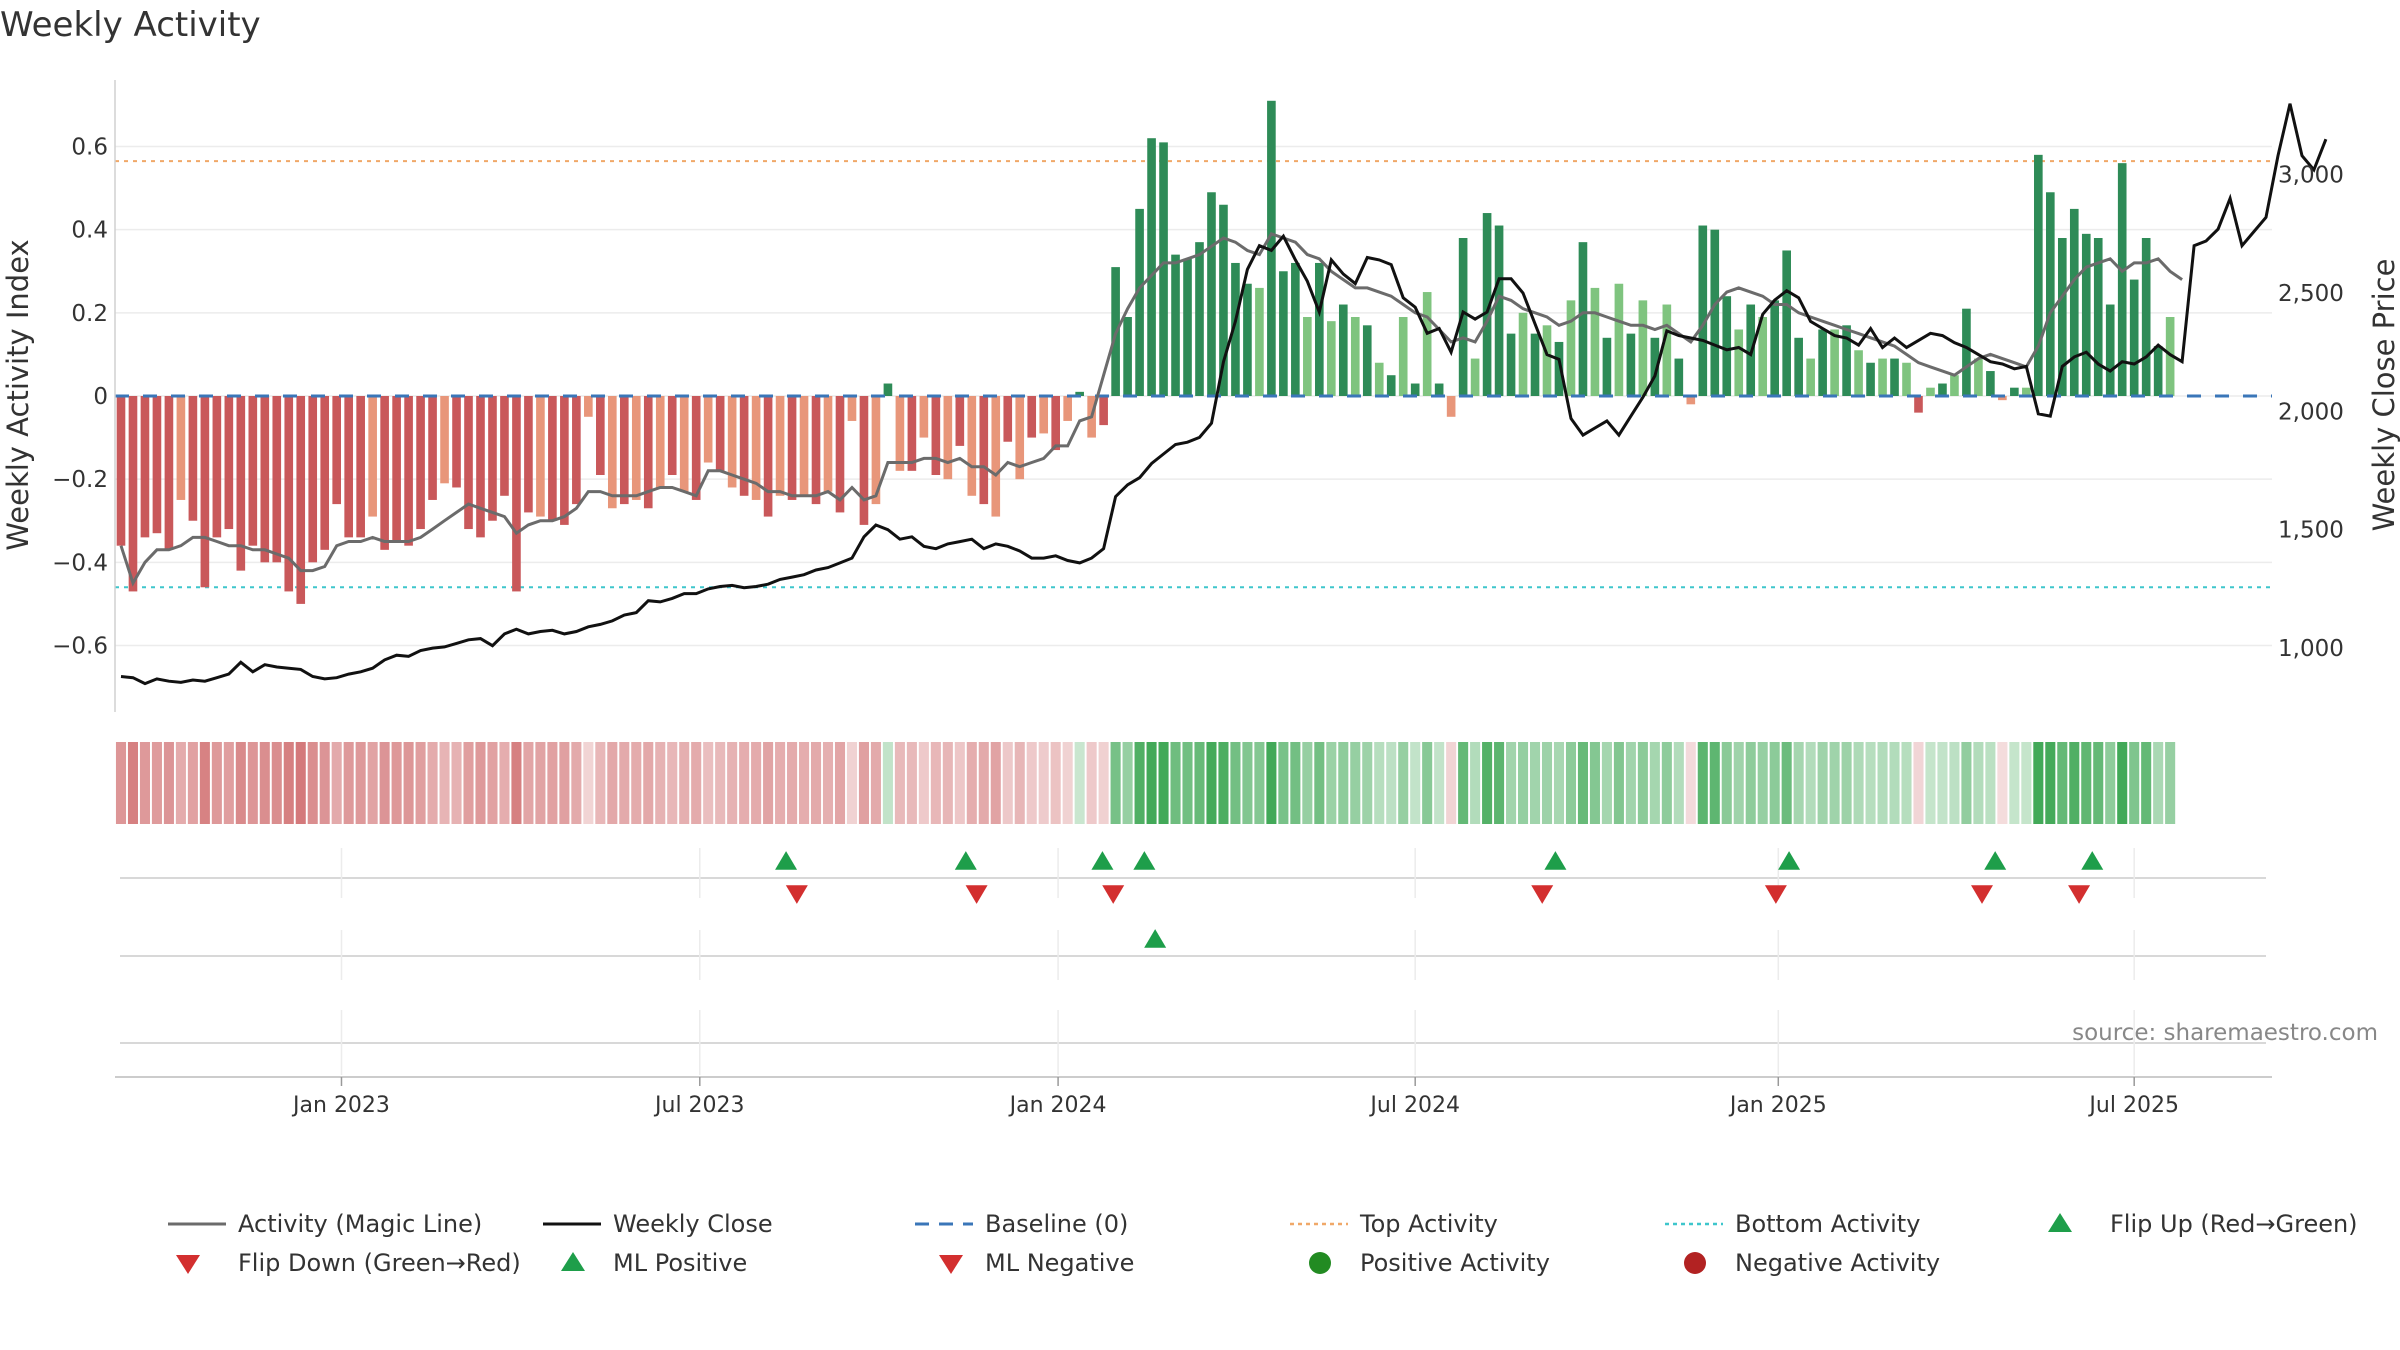  Describe the element at coordinates (18, 394) in the screenshot. I see `y-axis-left-label: Weekly Activity Index` at that location.